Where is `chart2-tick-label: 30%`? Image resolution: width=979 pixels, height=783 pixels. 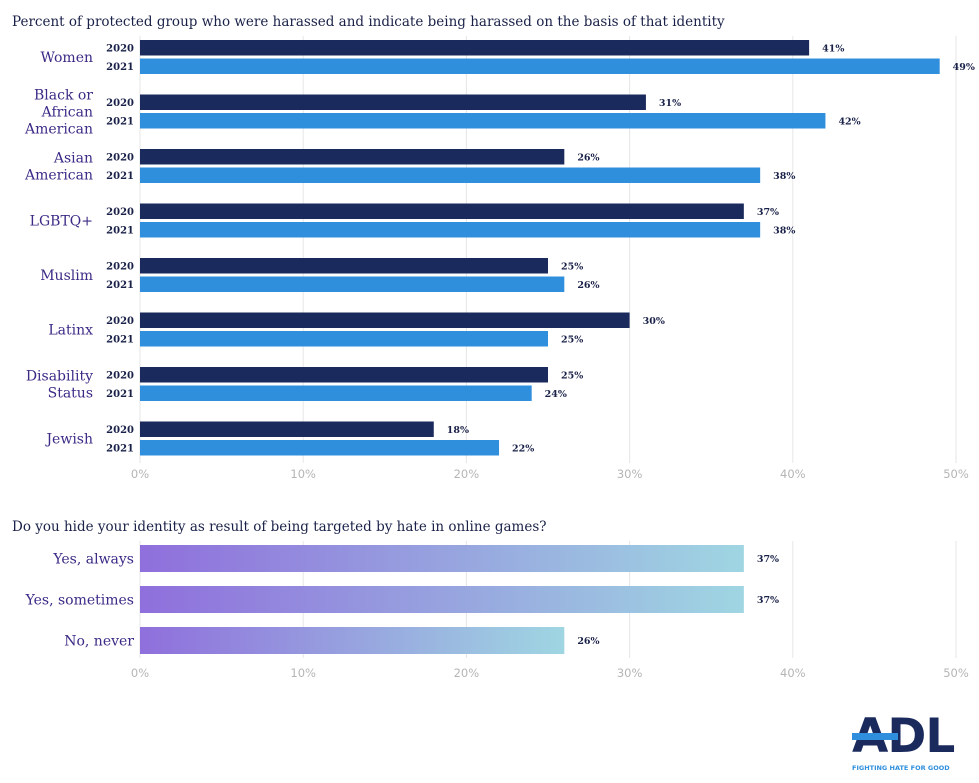 chart2-tick-label: 30% is located at coordinates (630, 673).